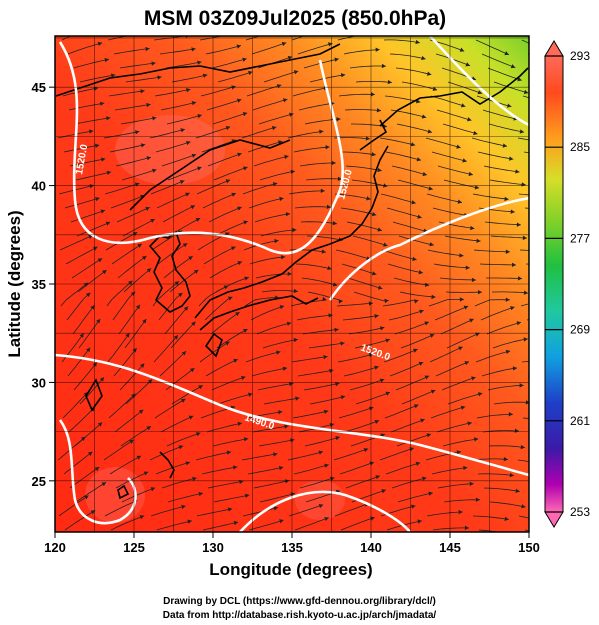 The image size is (599, 625). What do you see at coordinates (14, 283) in the screenshot?
I see `y-axis-title: Latitude (degrees)` at bounding box center [14, 283].